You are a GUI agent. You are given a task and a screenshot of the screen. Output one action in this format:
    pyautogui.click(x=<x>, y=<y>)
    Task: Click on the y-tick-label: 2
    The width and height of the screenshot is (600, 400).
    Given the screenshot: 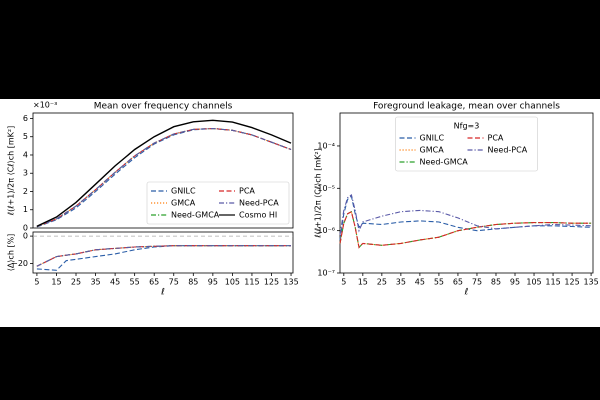 What is the action you would take?
    pyautogui.click(x=25, y=191)
    